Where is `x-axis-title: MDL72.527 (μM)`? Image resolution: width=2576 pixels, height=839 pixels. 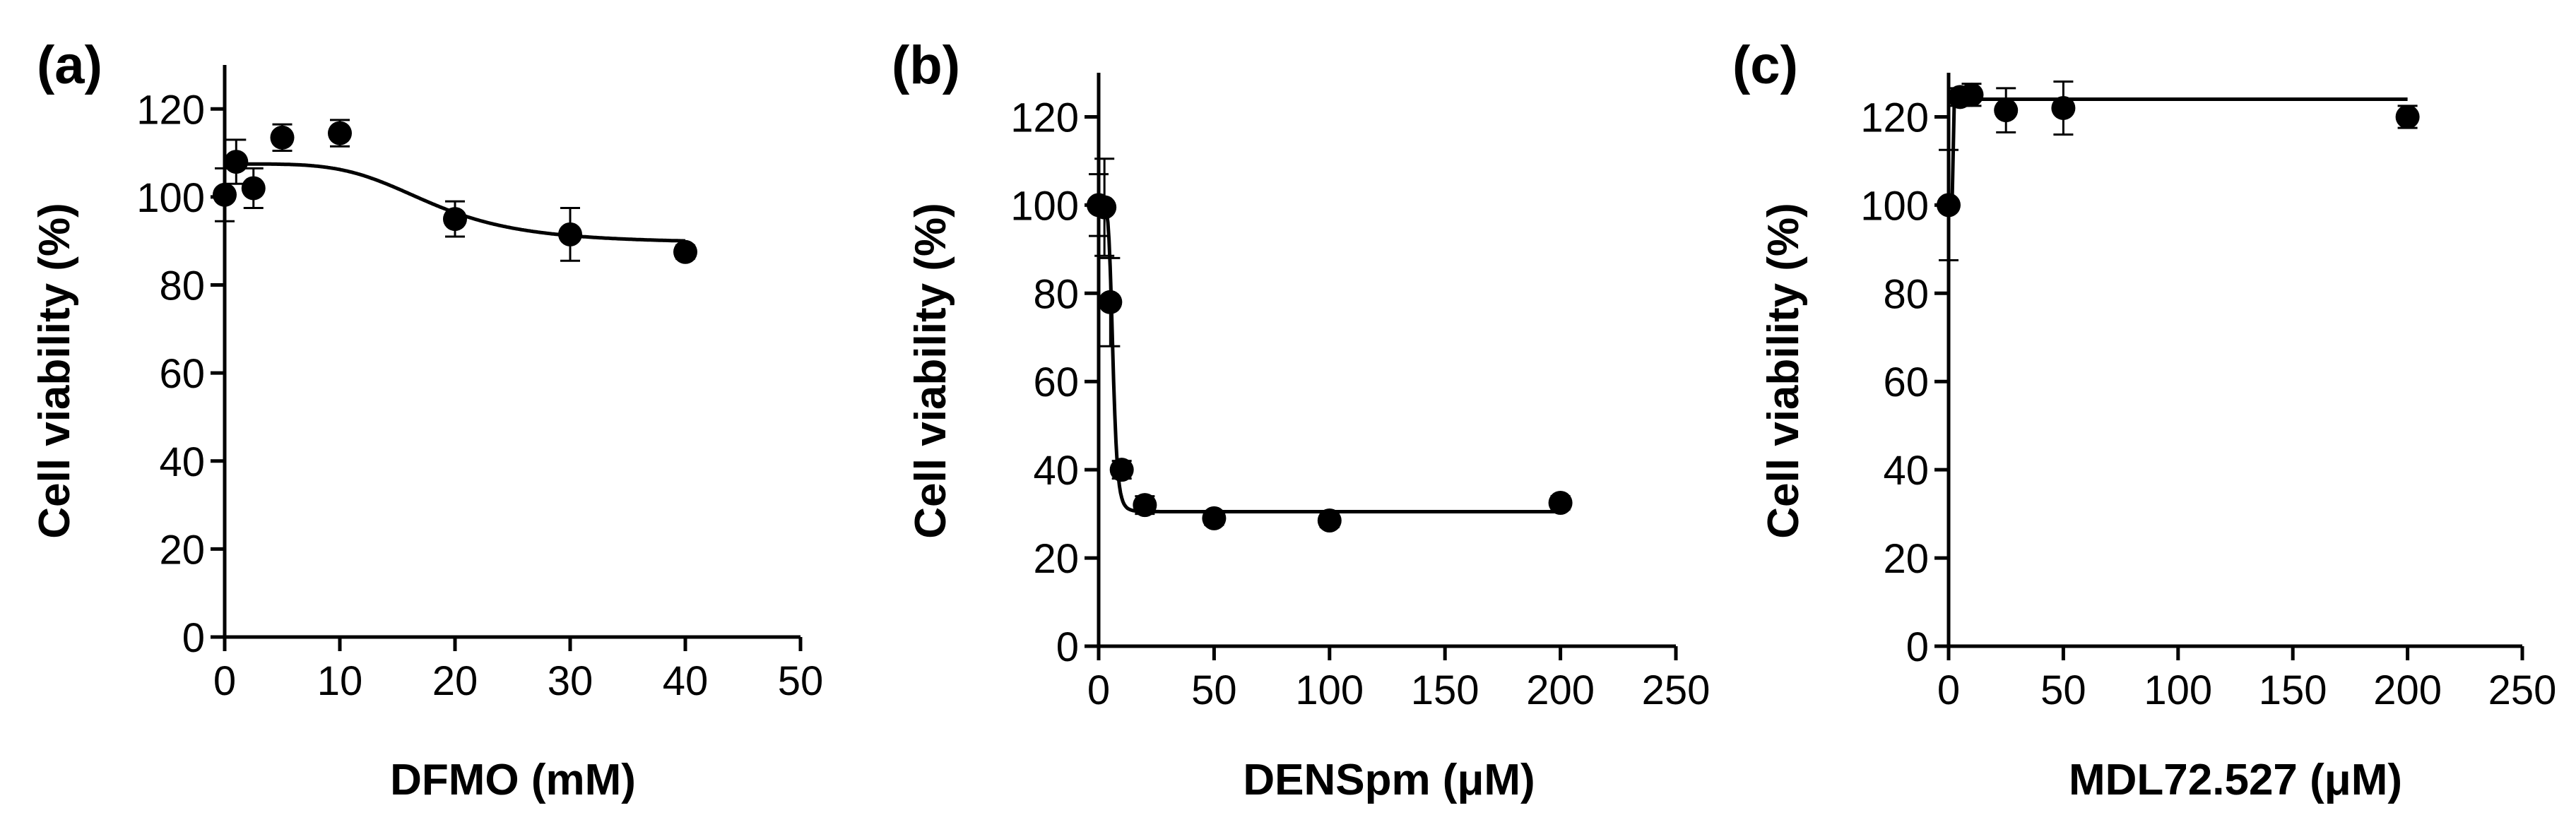
x-axis-title: MDL72.527 (μM) is located at coordinates (2235, 780).